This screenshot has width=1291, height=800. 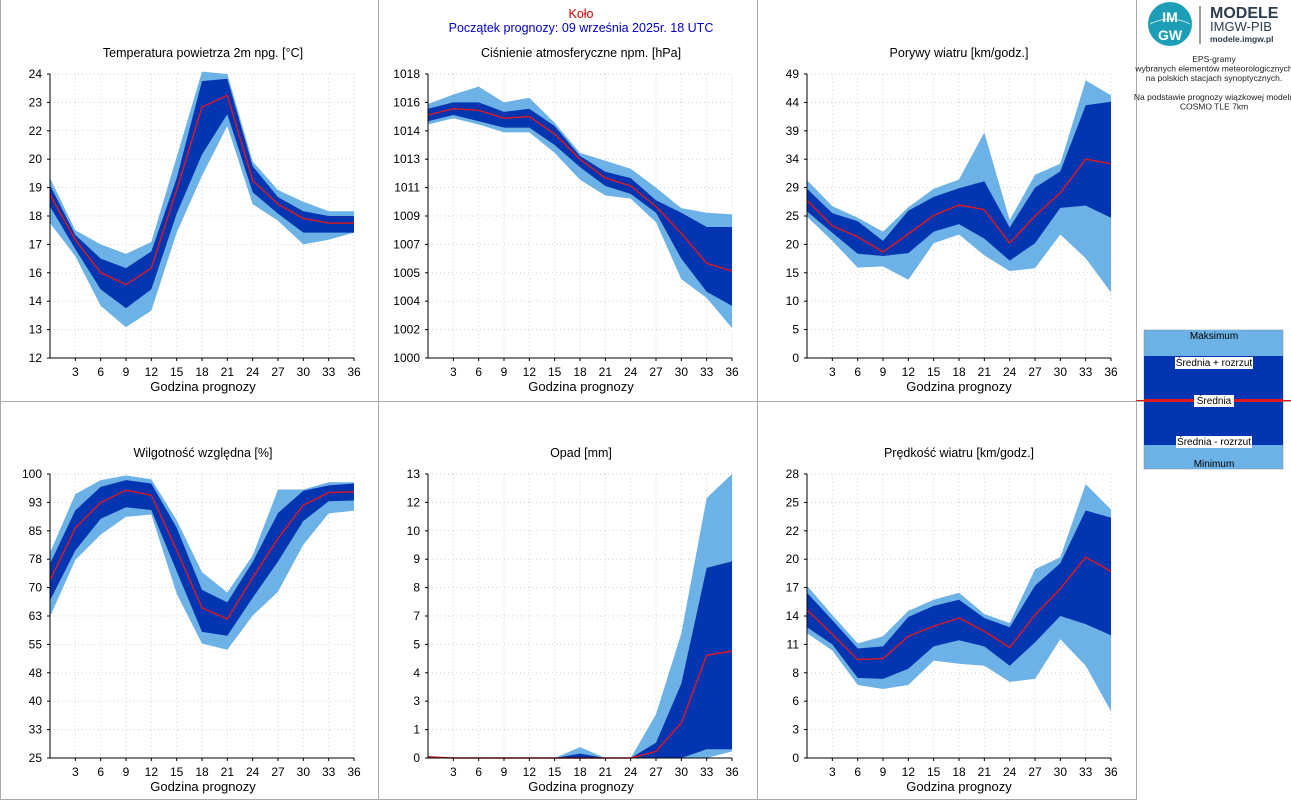 What do you see at coordinates (1170, 24) in the screenshot?
I see `logo-circle-icon` at bounding box center [1170, 24].